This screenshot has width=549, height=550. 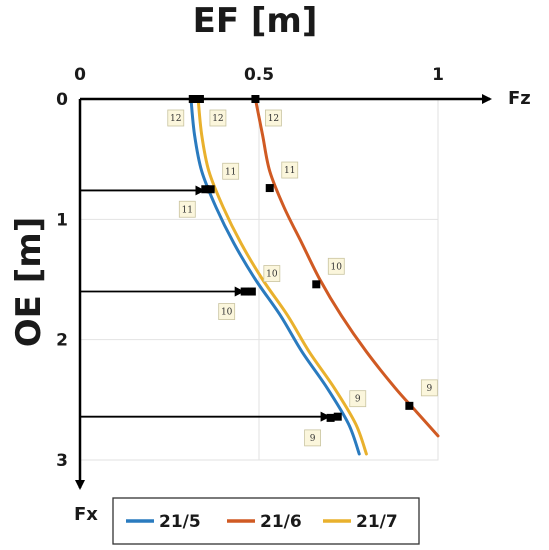 I want to click on legend: 21/5 21/6 21/7, so click(x=266, y=521).